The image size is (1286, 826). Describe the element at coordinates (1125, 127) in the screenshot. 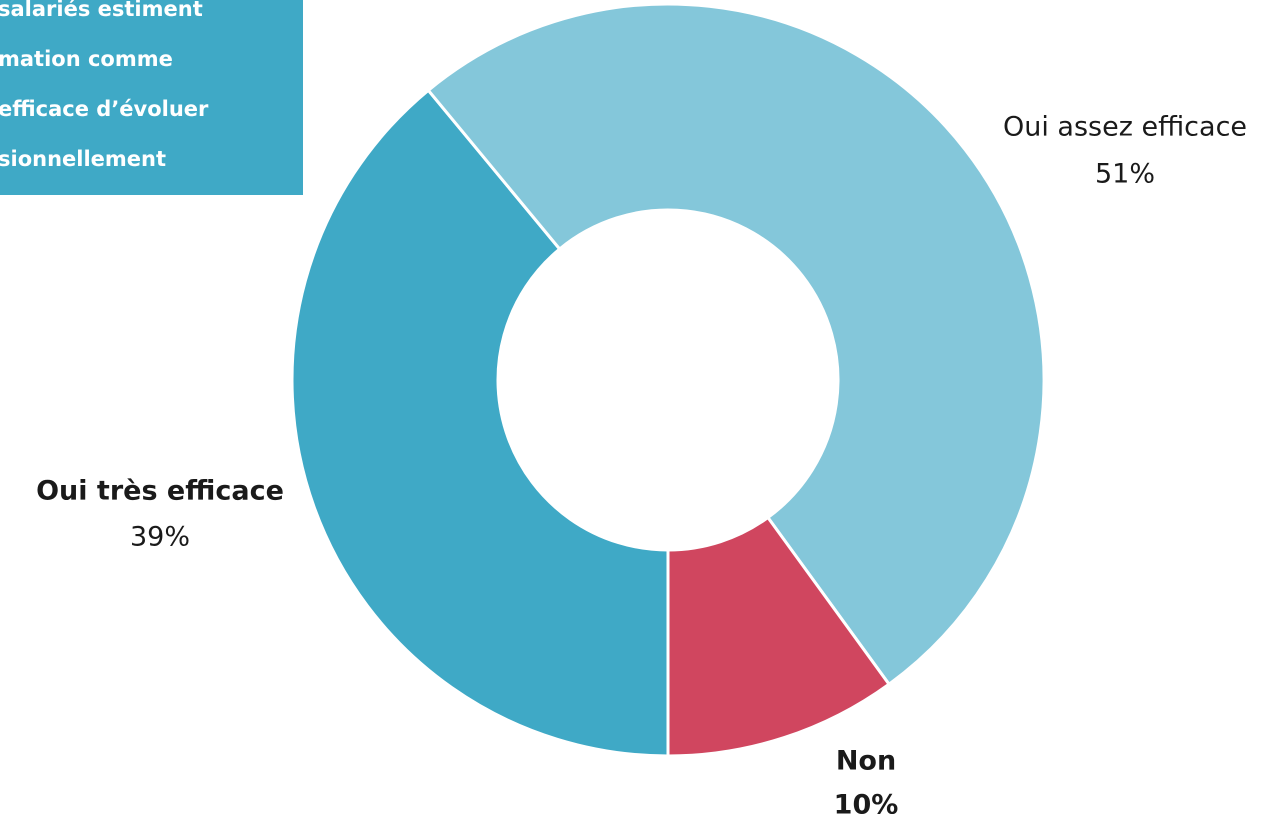

I see `category-label: Oui assez efficace` at that location.